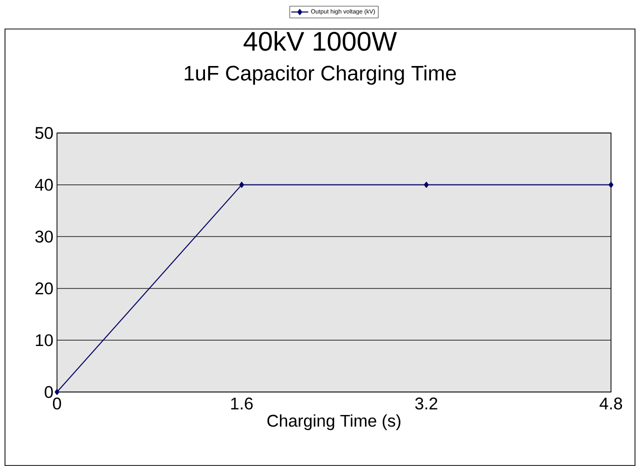 This screenshot has height=466, width=640. What do you see at coordinates (320, 75) in the screenshot?
I see `chart-subtitle: 1uF Capacitor Charging Time` at bounding box center [320, 75].